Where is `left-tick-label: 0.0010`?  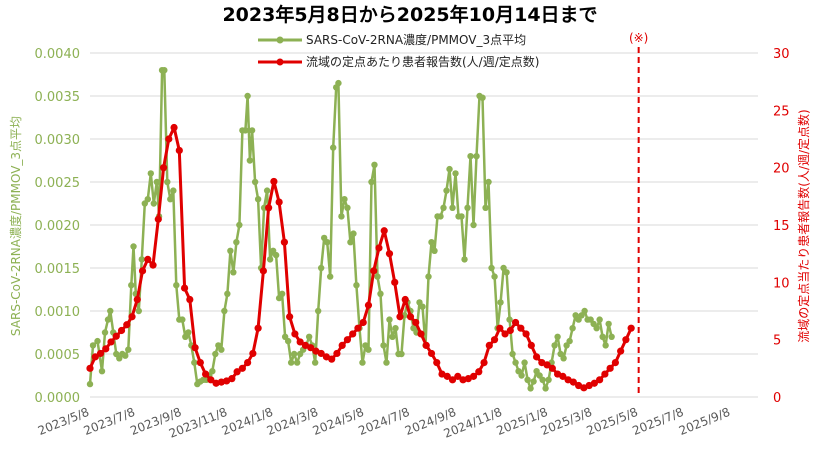
left-tick-label: 0.0010 is located at coordinates (58, 312).